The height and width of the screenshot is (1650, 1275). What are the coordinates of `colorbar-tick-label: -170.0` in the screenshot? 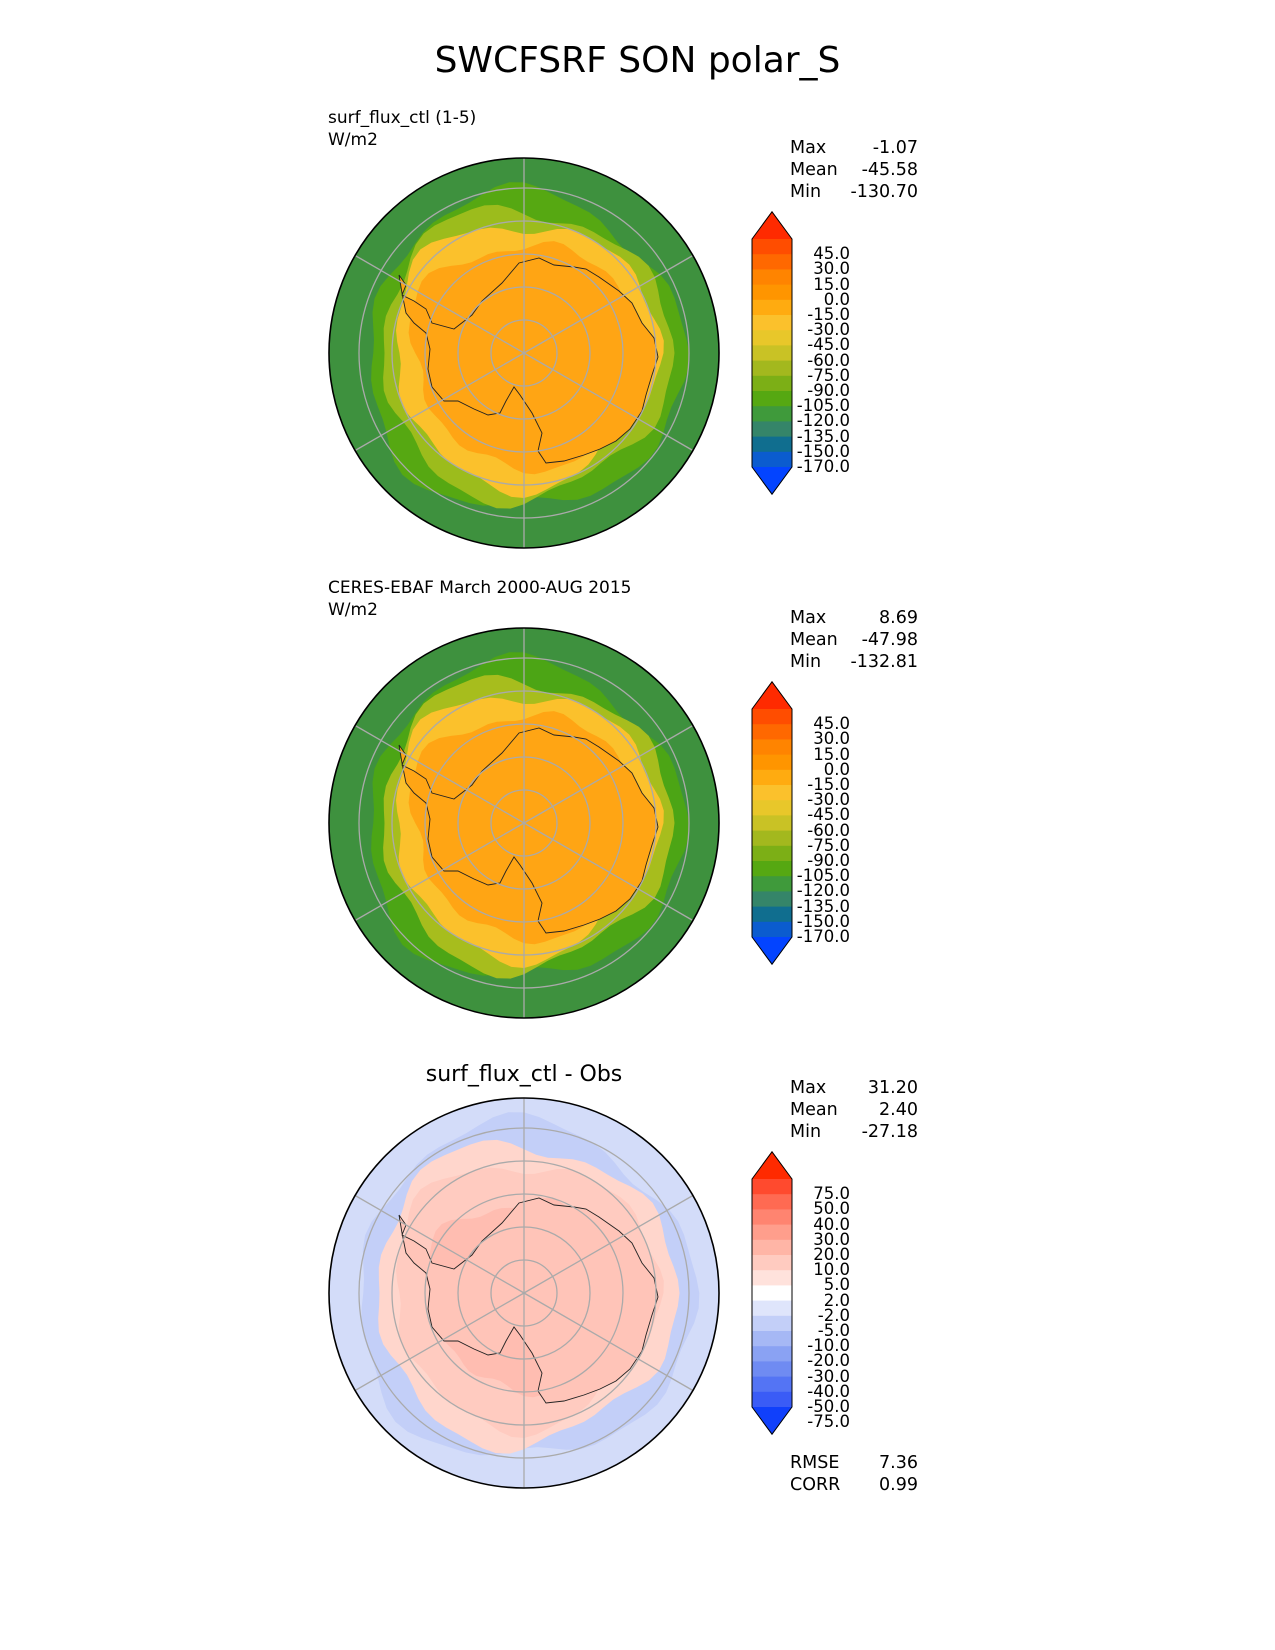 It's located at (823, 936).